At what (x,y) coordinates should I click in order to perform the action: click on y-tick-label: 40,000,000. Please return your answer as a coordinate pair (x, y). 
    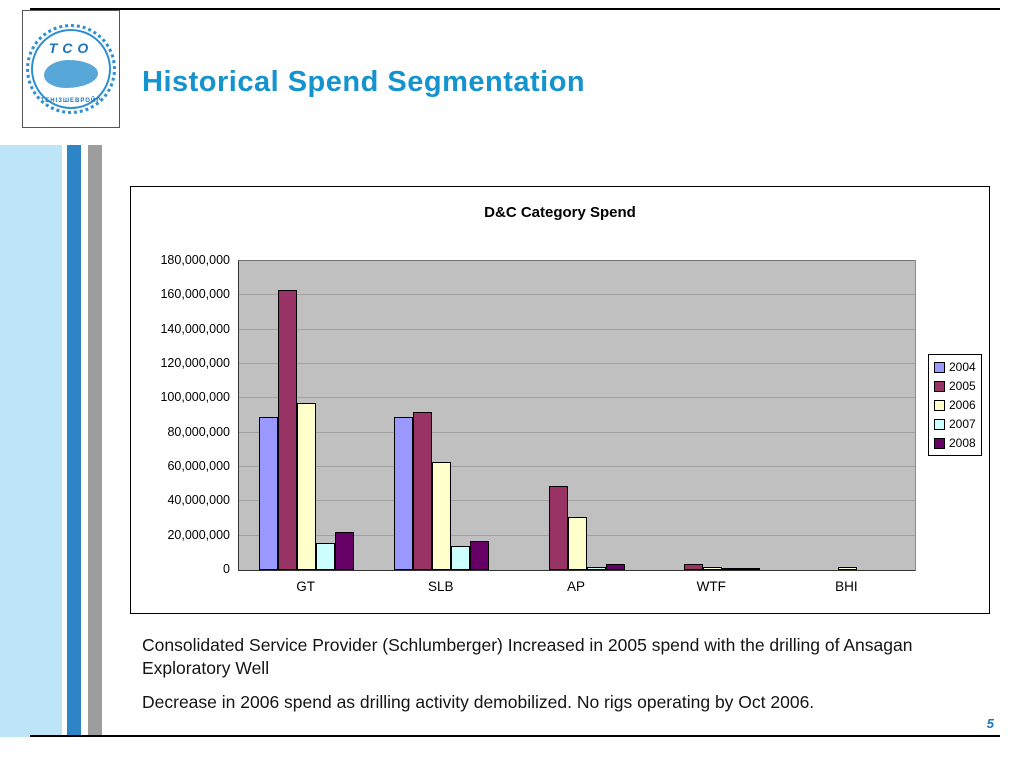
    Looking at the image, I should click on (198, 500).